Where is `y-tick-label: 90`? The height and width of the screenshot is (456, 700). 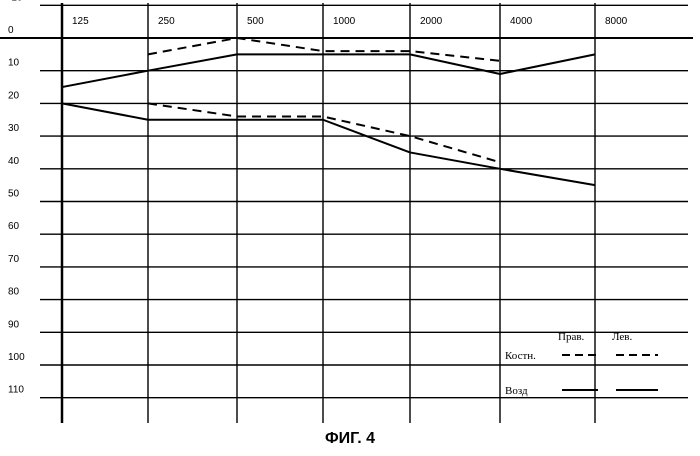 y-tick-label: 90 is located at coordinates (14, 324).